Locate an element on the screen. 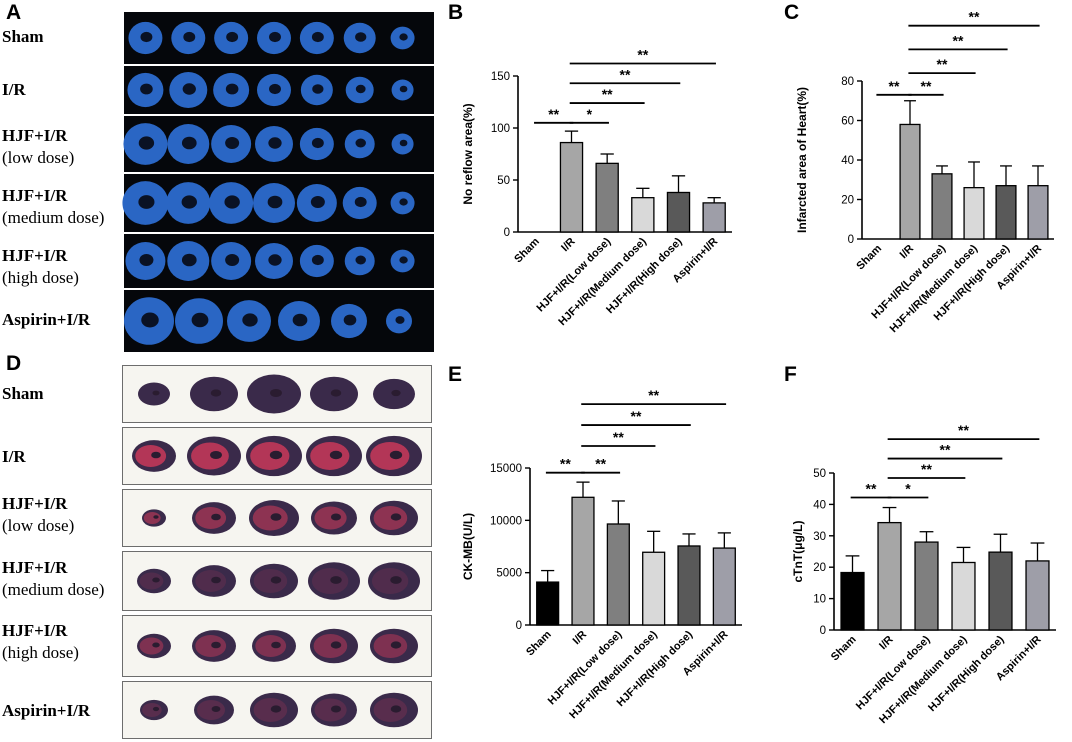 The height and width of the screenshot is (742, 1072). y-tick-label: 15000 is located at coordinates (506, 469).